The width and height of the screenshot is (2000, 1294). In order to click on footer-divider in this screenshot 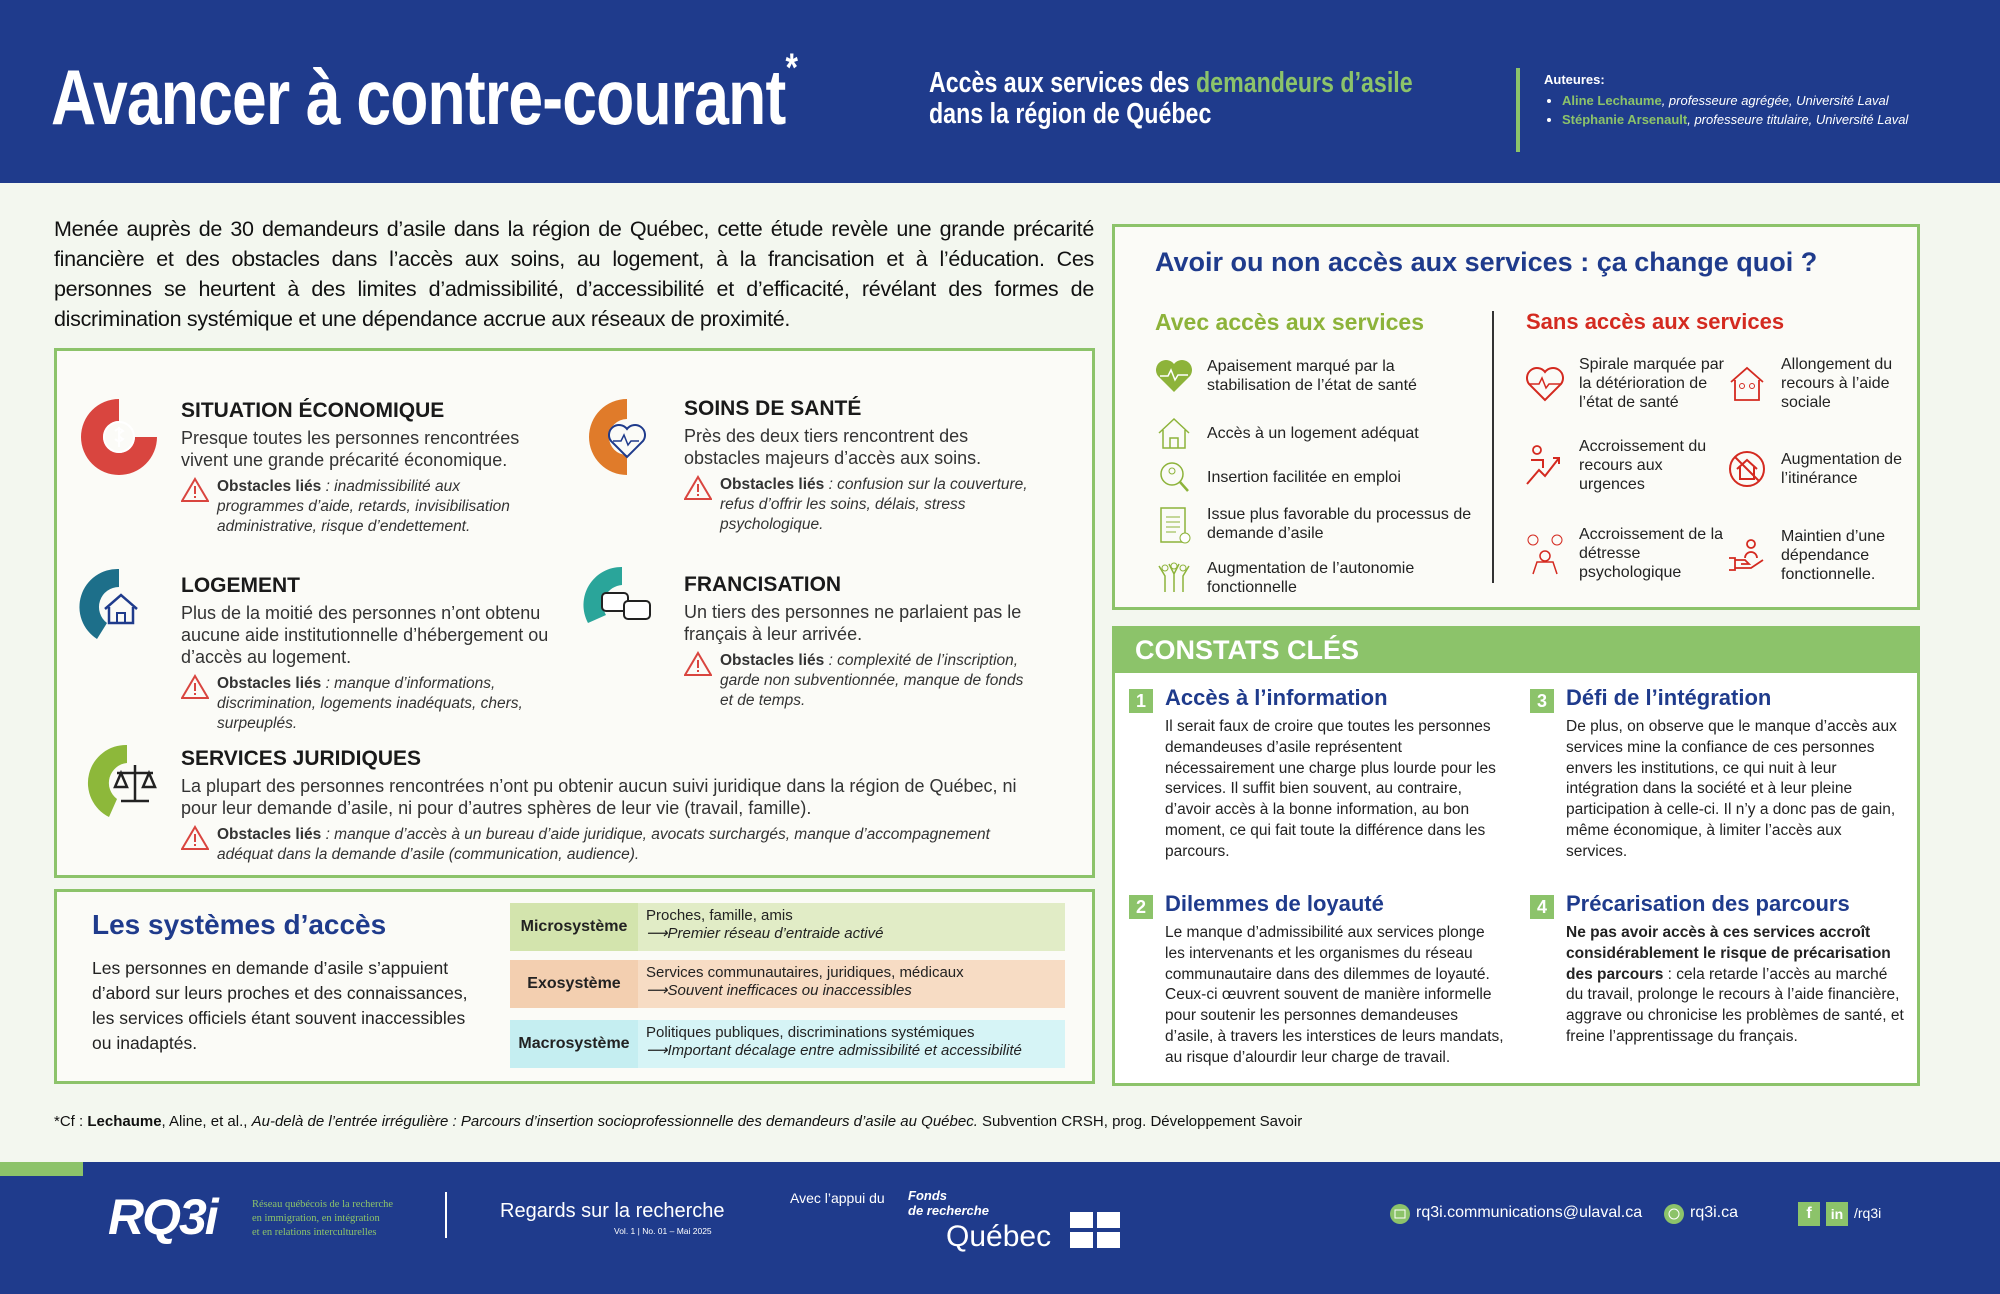, I will do `click(446, 1215)`.